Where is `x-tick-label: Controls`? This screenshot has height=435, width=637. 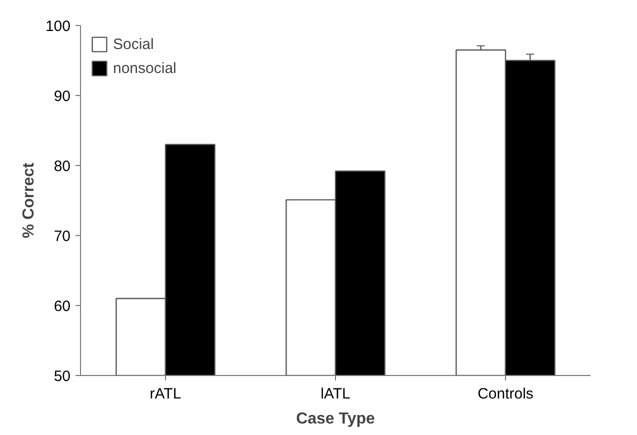 x-tick-label: Controls is located at coordinates (506, 394).